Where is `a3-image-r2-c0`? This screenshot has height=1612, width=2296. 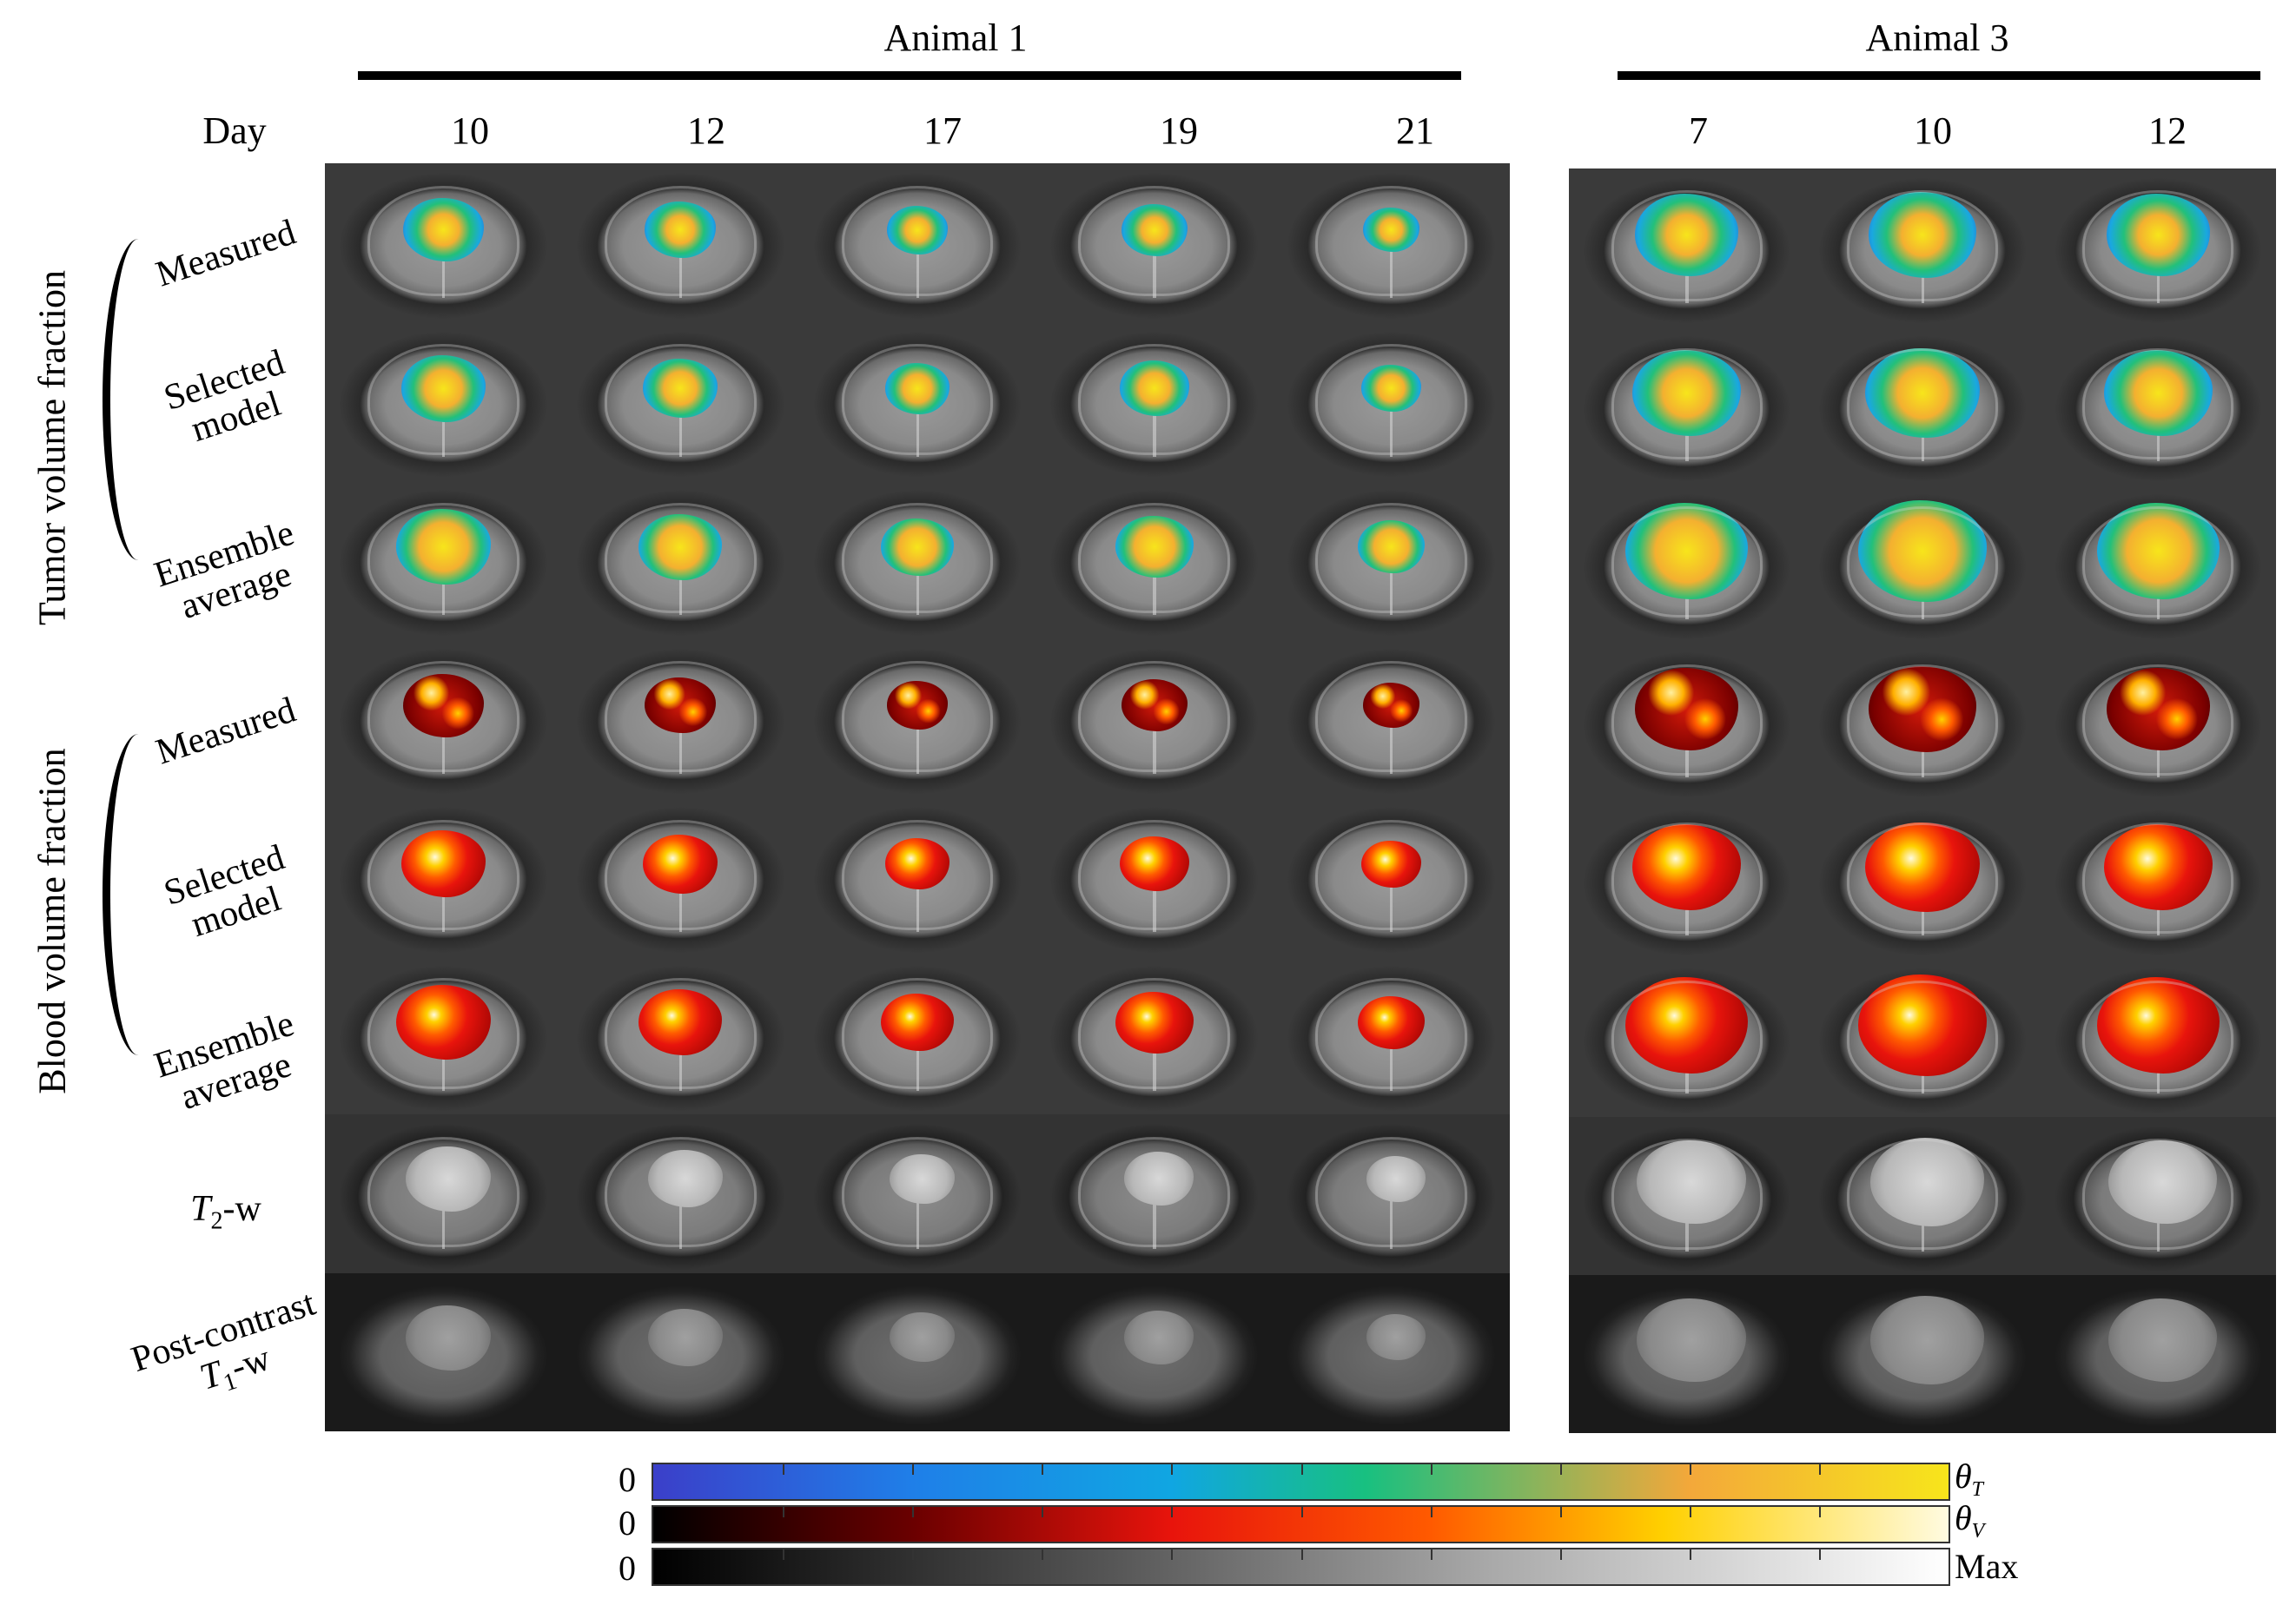
a3-image-r2-c0 is located at coordinates (1687, 564).